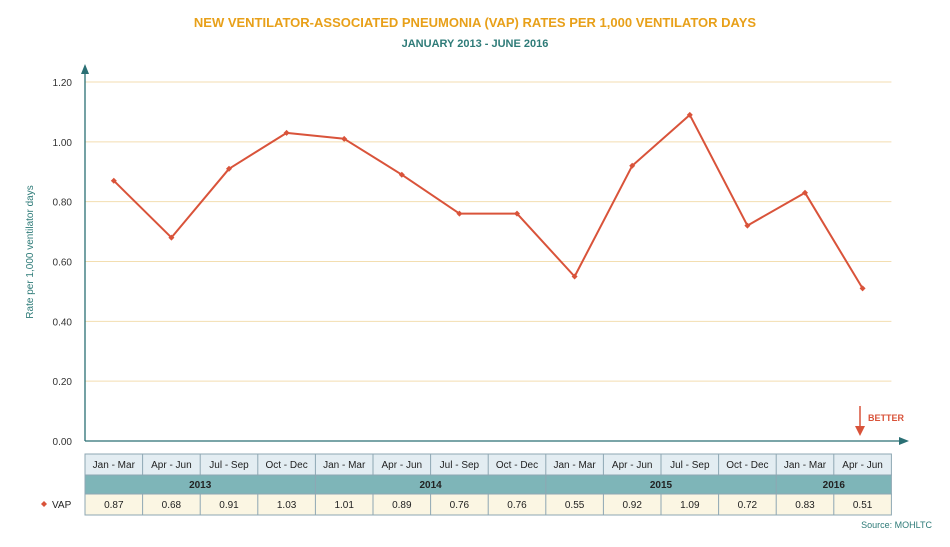 This screenshot has height=547, width=950. I want to click on data-label: 0.89, so click(402, 505).